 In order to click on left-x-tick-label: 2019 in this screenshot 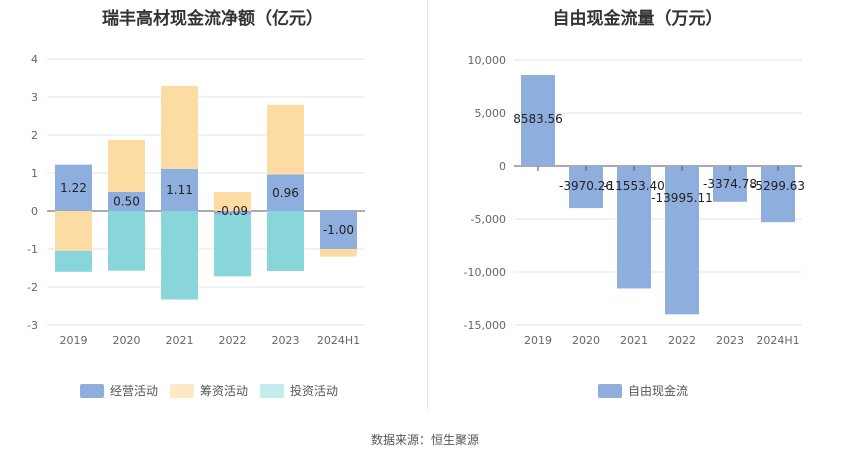, I will do `click(74, 340)`.